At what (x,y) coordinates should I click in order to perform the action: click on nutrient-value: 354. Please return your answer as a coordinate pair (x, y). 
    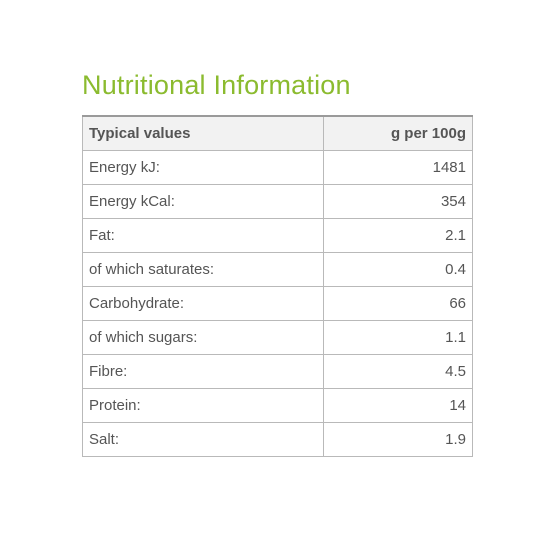
    Looking at the image, I should click on (398, 201).